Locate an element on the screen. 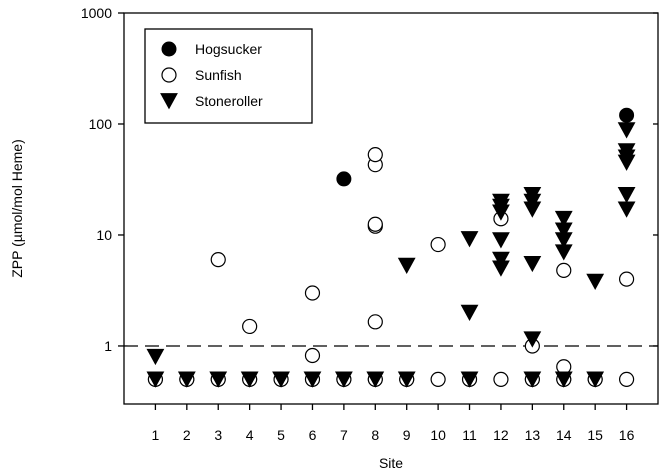 This screenshot has height=473, width=660. x-tick-label: 12 is located at coordinates (501, 435).